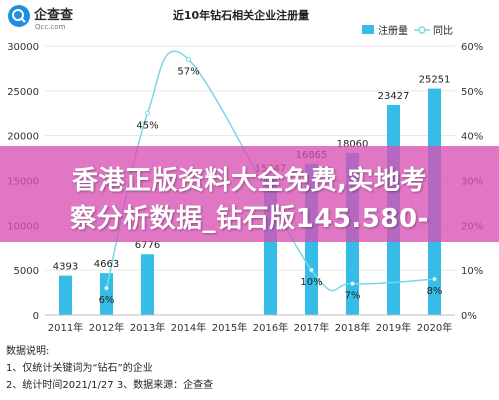 This screenshot has width=499, height=400. What do you see at coordinates (106, 327) in the screenshot?
I see `x-tick-label: 2012年` at bounding box center [106, 327].